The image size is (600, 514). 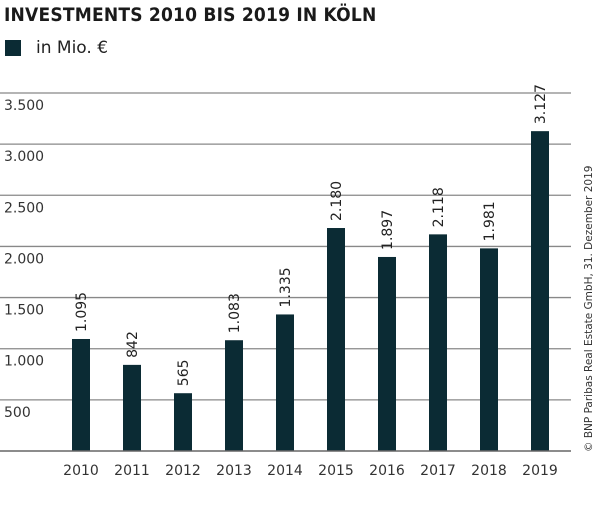 What do you see at coordinates (540, 291) in the screenshot?
I see `bar-2019` at bounding box center [540, 291].